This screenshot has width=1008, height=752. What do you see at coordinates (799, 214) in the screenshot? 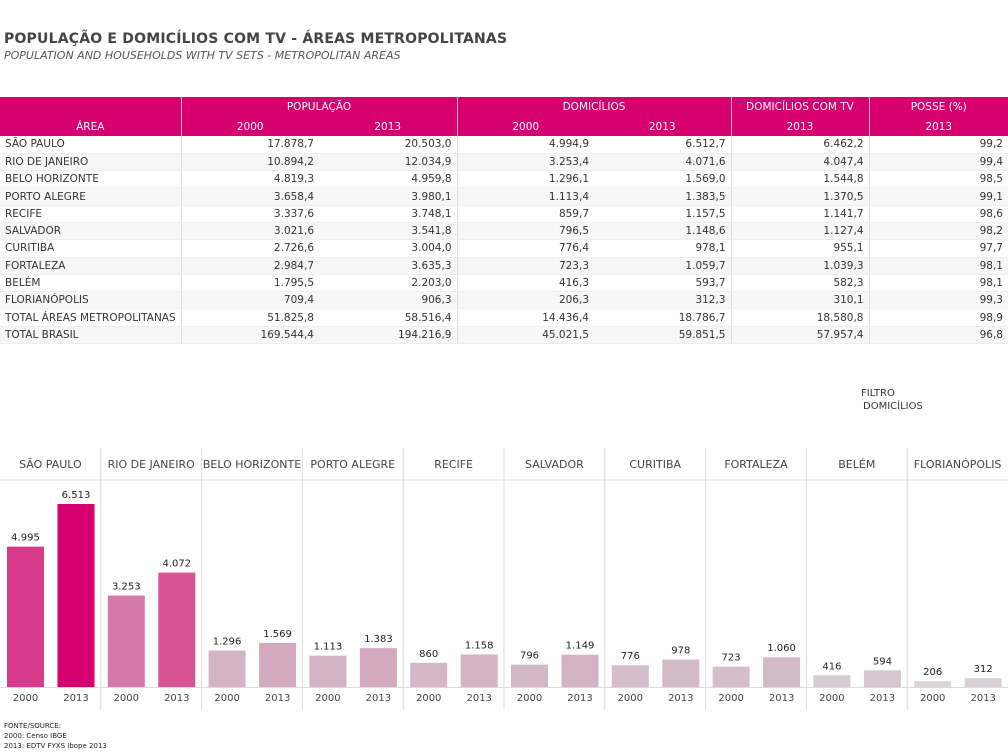
I see `table-cell: 1.141,7` at bounding box center [799, 214].